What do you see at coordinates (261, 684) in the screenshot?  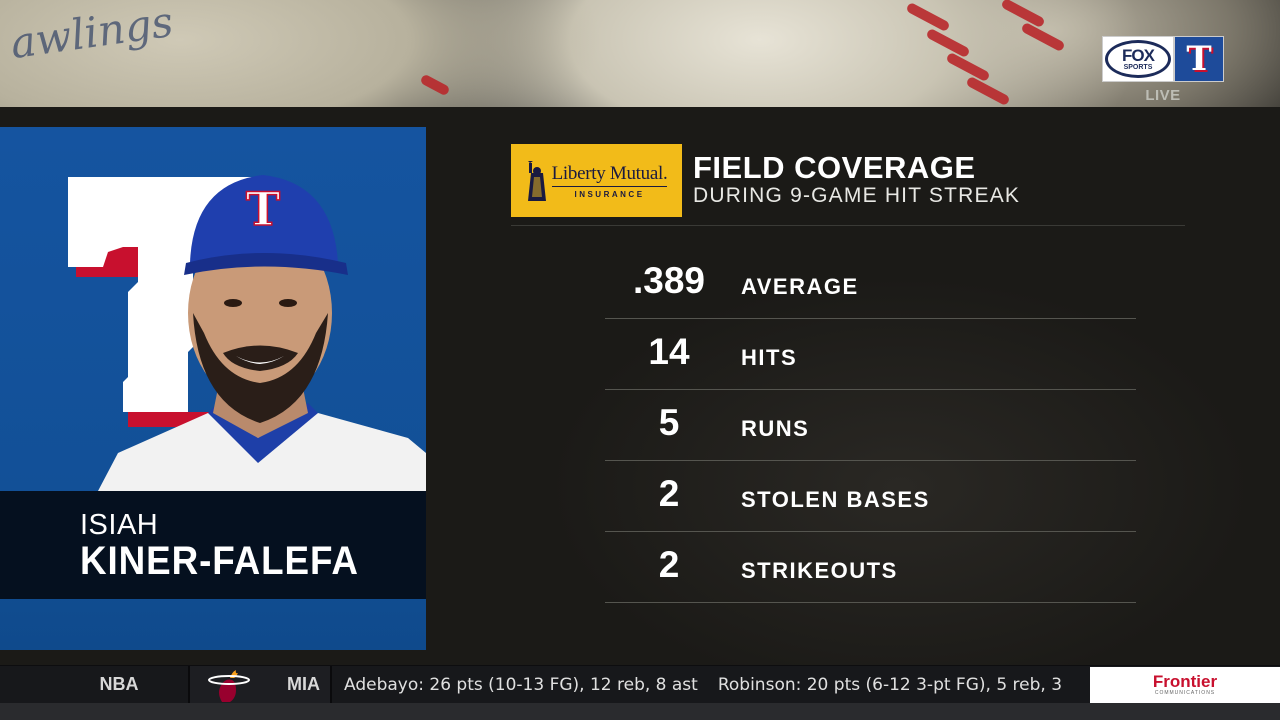 I see `ticker-team: MIA` at bounding box center [261, 684].